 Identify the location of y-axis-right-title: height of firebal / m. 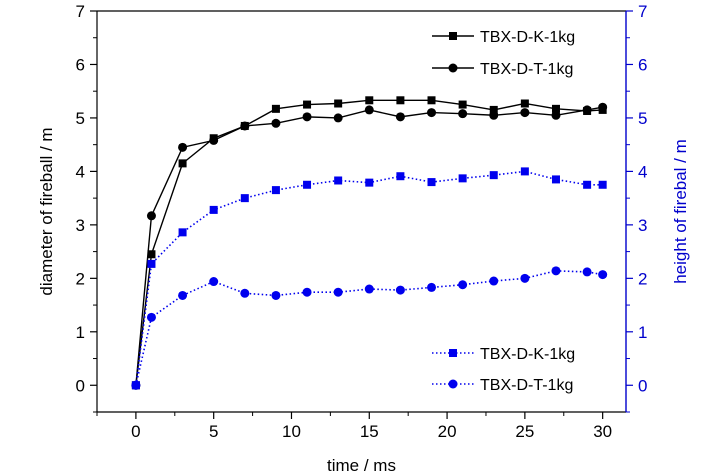
(680, 211).